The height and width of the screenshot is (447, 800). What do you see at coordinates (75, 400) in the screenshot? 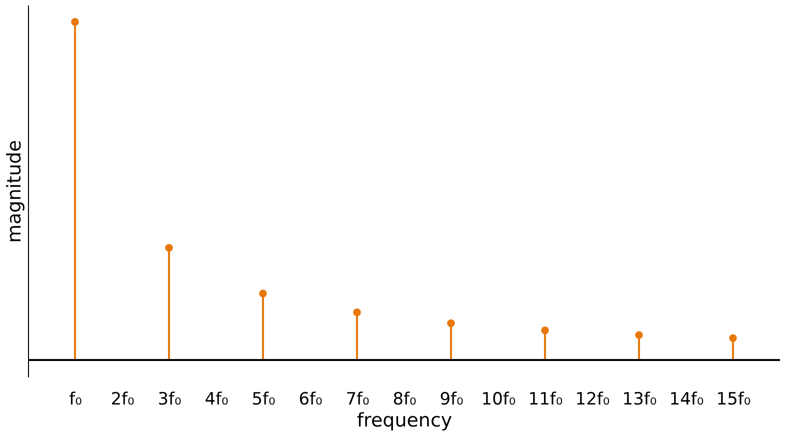
I see `x-tick-label: f₀` at bounding box center [75, 400].